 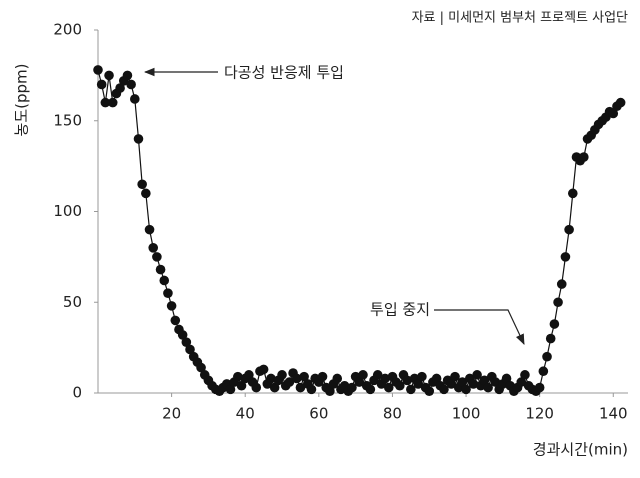 I want to click on arrow, so click(x=479, y=327).